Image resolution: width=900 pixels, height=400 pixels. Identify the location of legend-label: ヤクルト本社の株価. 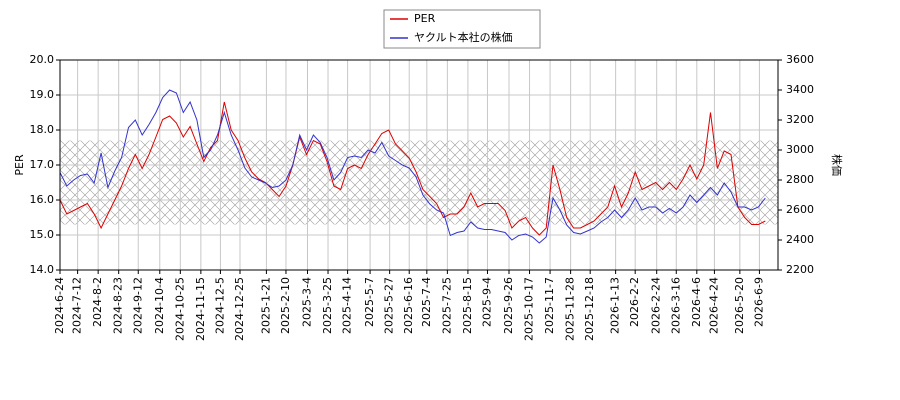
(463, 37).